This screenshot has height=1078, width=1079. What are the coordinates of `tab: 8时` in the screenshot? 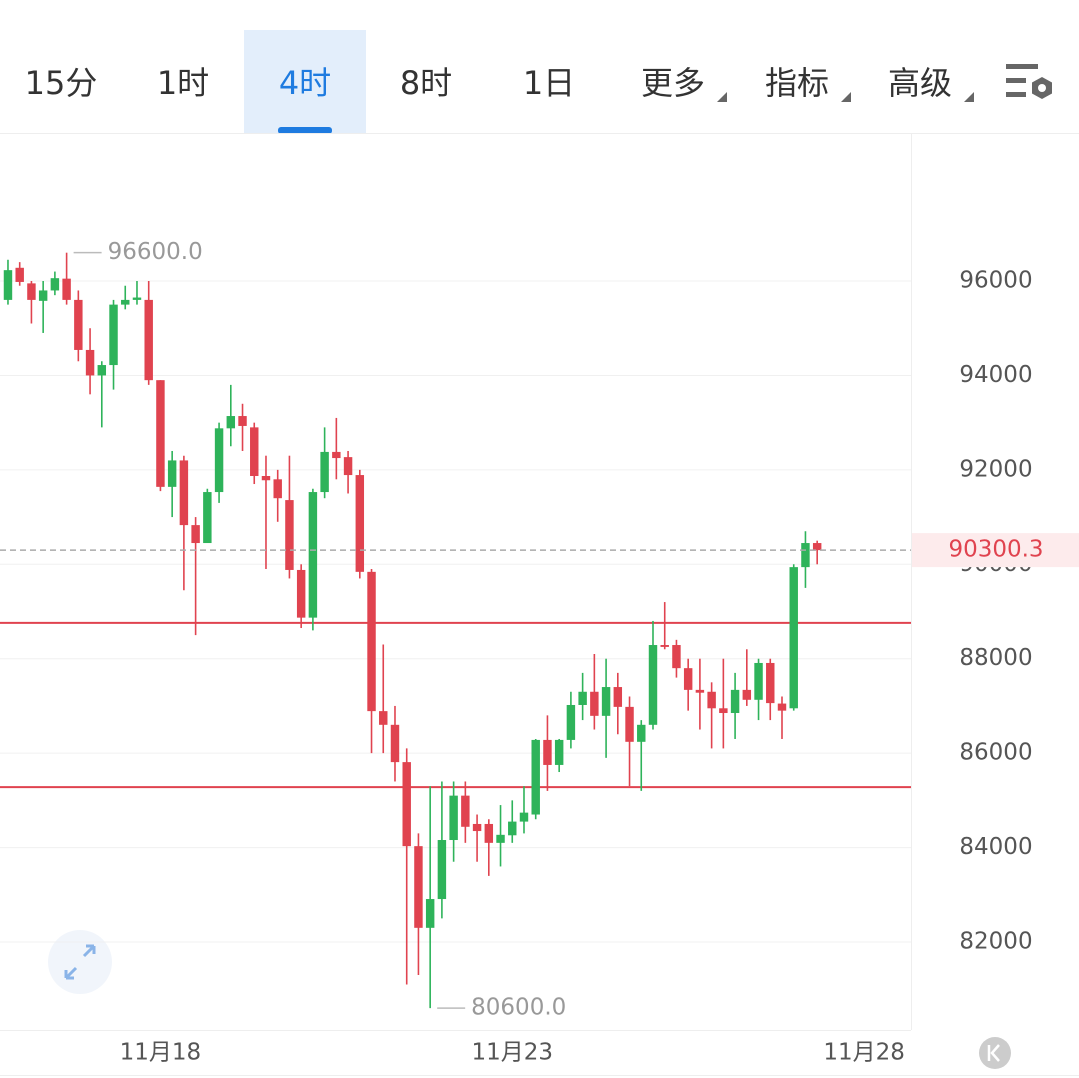 It's located at (426, 83).